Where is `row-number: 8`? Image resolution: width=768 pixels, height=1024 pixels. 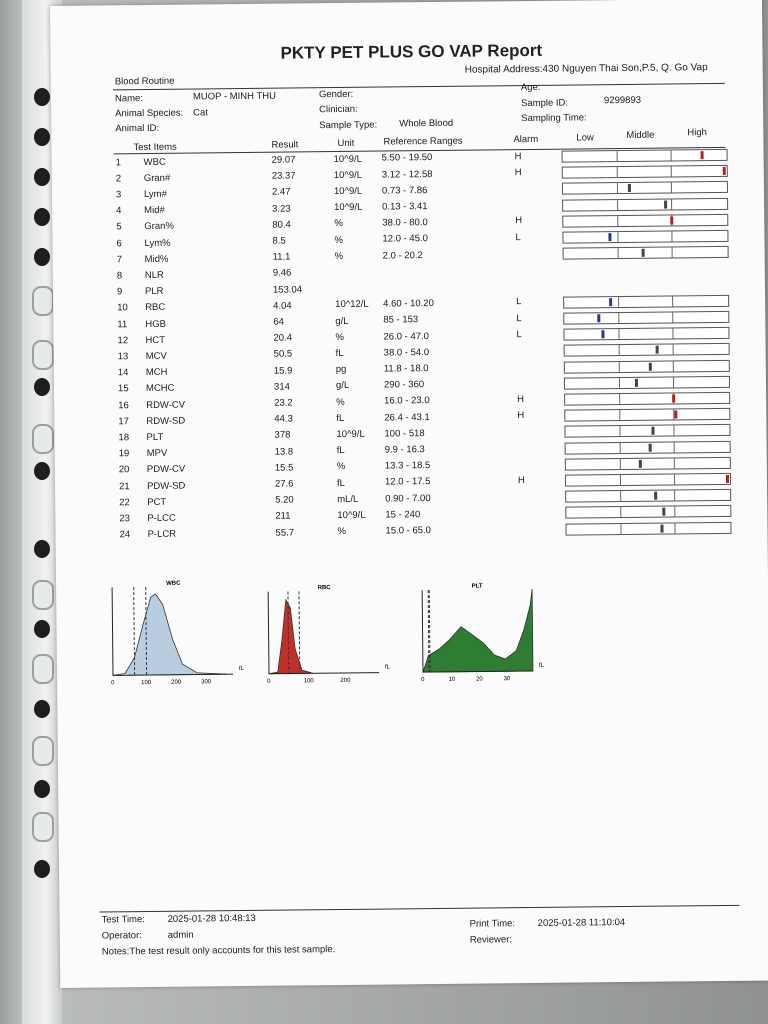
row-number: 8 is located at coordinates (119, 276).